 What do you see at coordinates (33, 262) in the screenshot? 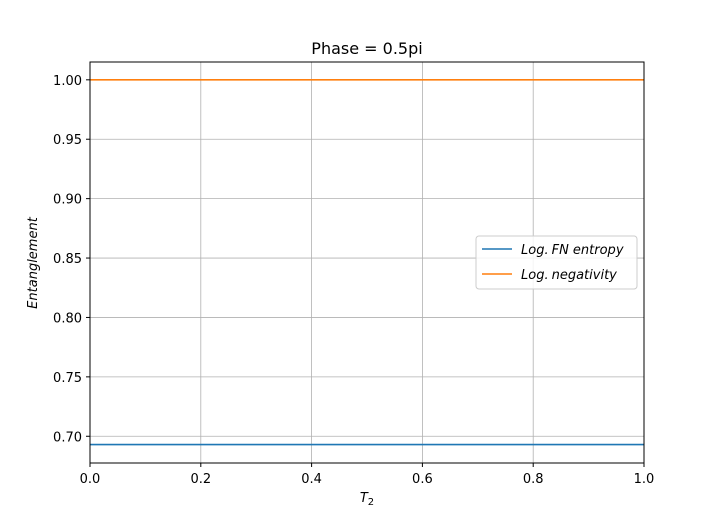
I see `y-axis-label: Entanglement` at bounding box center [33, 262].